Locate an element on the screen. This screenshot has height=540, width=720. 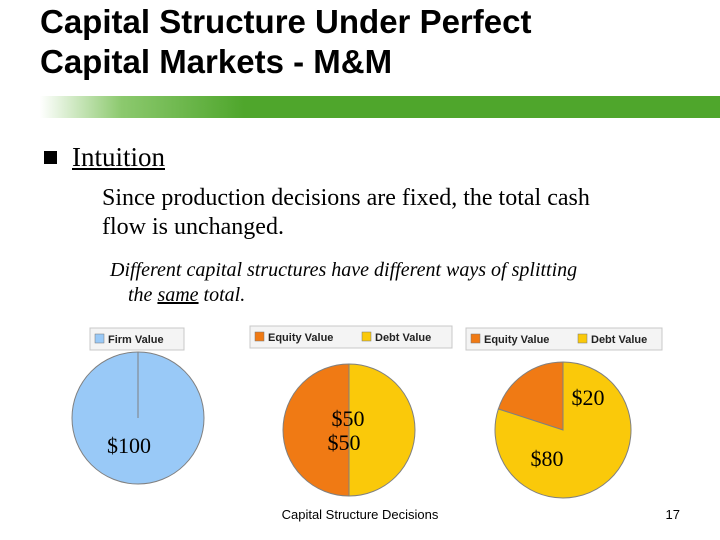
title-underline-bar is located at coordinates (380, 107).